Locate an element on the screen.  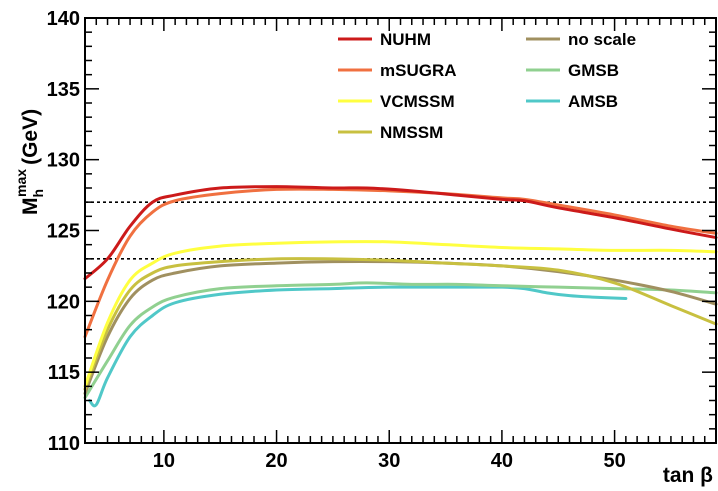
y-axis-label-unit: (GeV) is located at coordinates (30, 137).